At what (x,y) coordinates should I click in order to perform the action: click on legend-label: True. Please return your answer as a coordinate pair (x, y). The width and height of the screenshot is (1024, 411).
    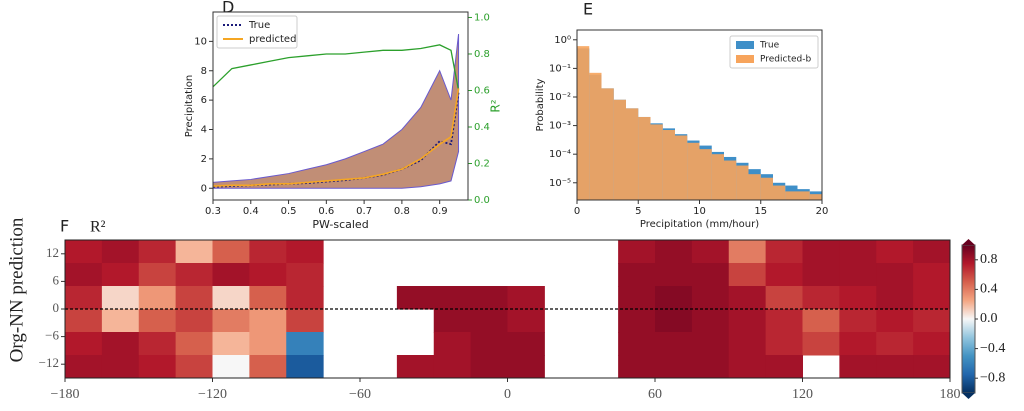
    Looking at the image, I should click on (769, 46).